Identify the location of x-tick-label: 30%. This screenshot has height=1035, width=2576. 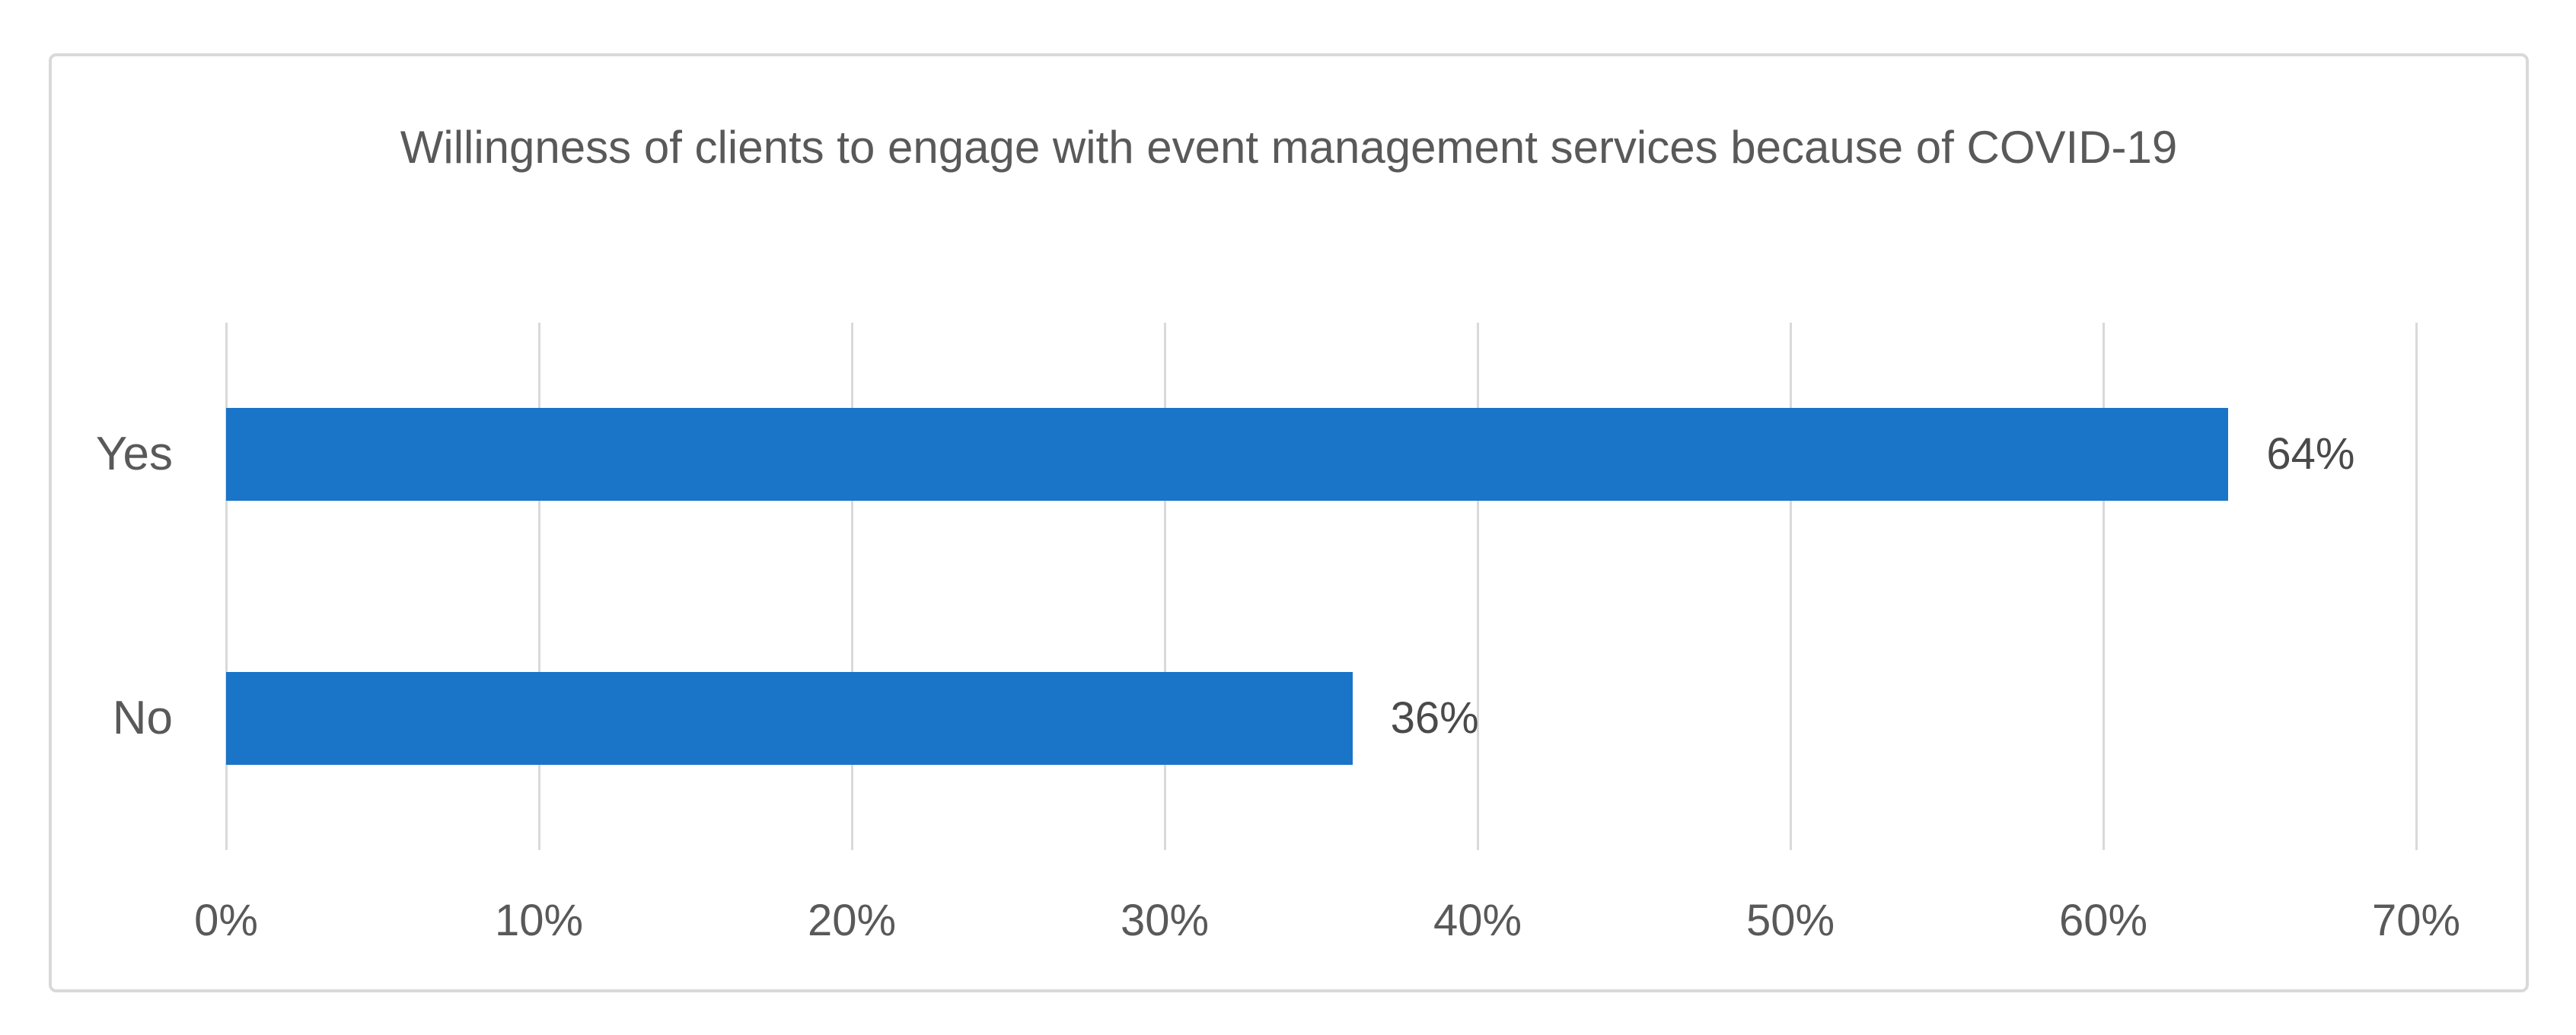
(1165, 920).